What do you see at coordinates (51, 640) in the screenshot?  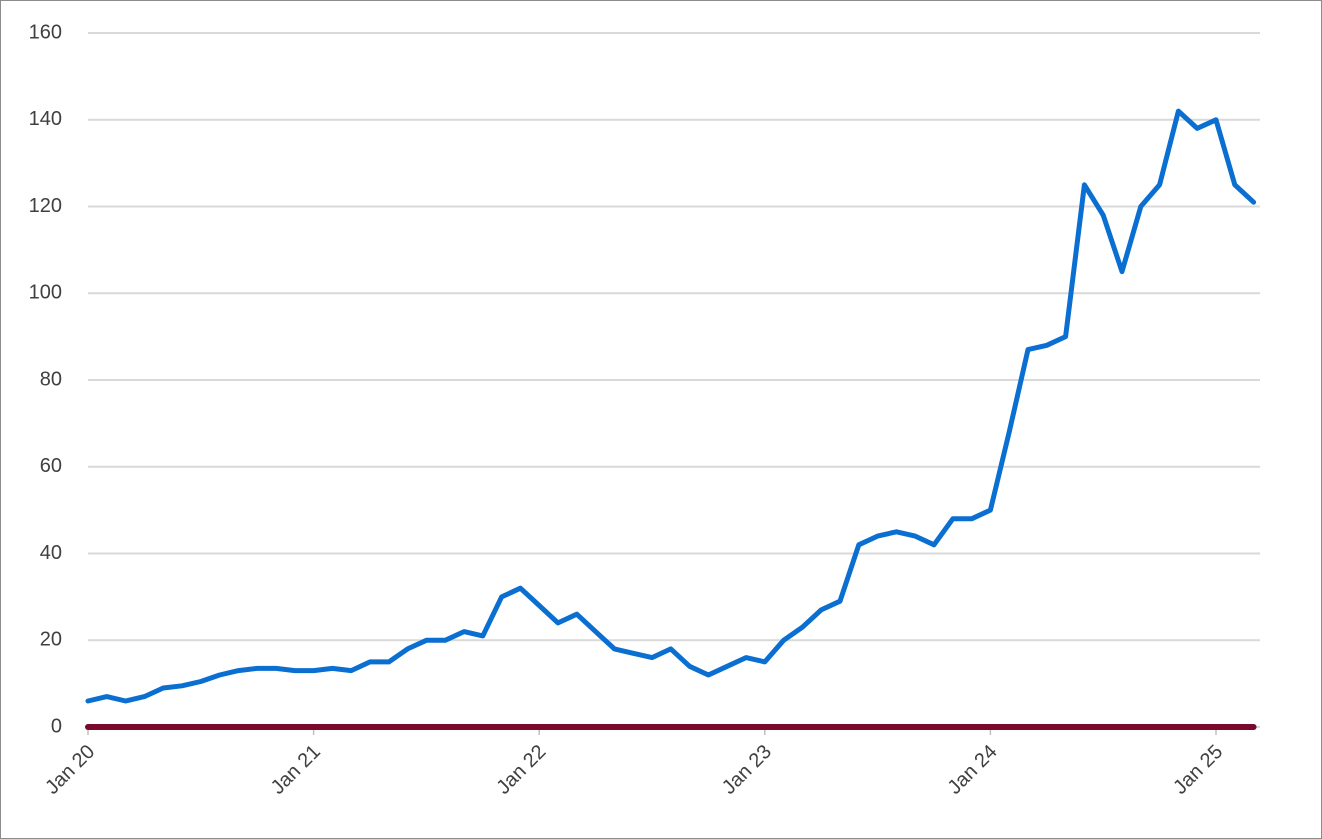 I see `y-tick-label: 20` at bounding box center [51, 640].